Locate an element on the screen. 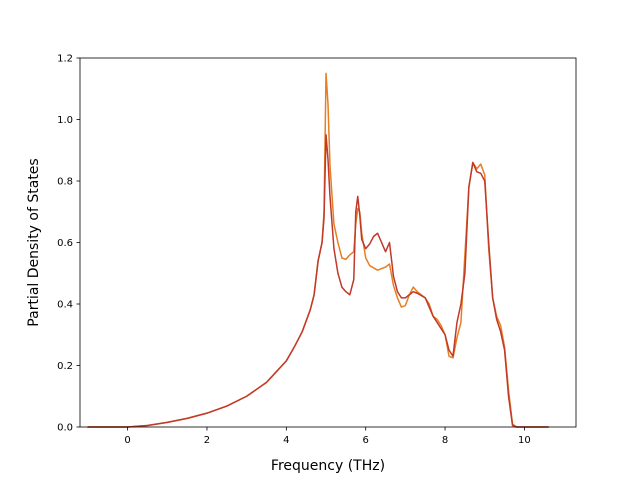 The image size is (640, 480). y-tick-label: 0.6 is located at coordinates (65, 243).